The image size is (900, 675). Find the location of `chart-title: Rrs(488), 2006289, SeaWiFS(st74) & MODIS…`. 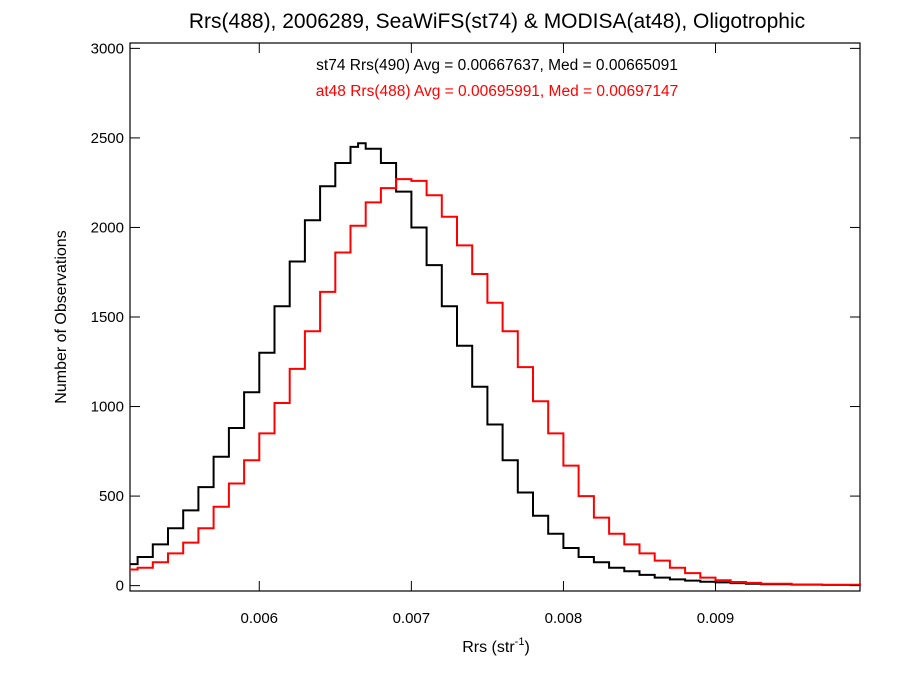

chart-title: Rrs(488), 2006289, SeaWiFS(st74) & MODIS… is located at coordinates (497, 21).